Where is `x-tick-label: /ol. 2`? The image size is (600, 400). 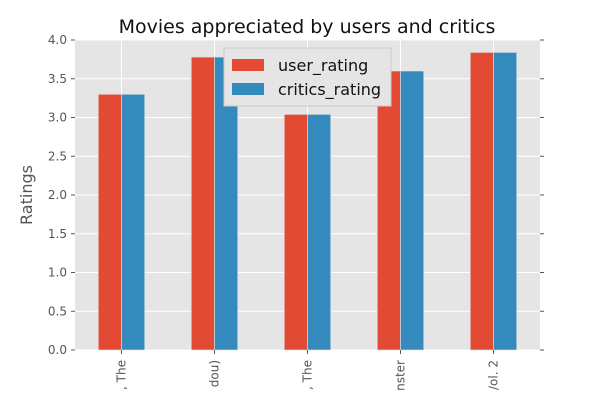
x-tick-label: /ol. 2 is located at coordinates (494, 375).